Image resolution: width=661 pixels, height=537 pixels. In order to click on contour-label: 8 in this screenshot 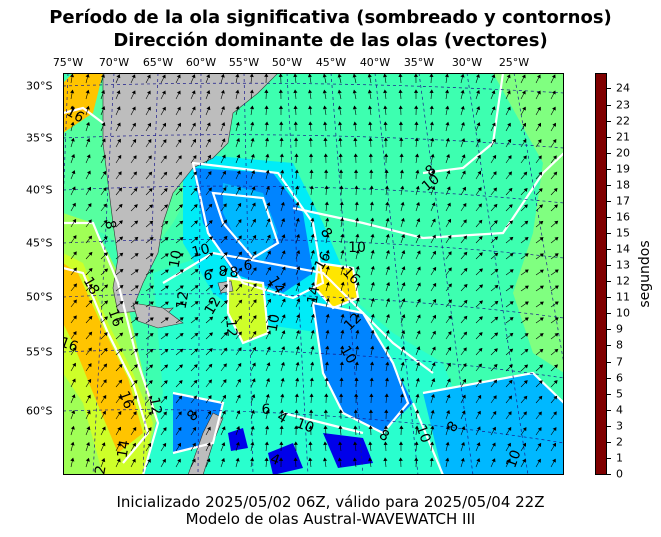, I will do `click(223, 272)`.